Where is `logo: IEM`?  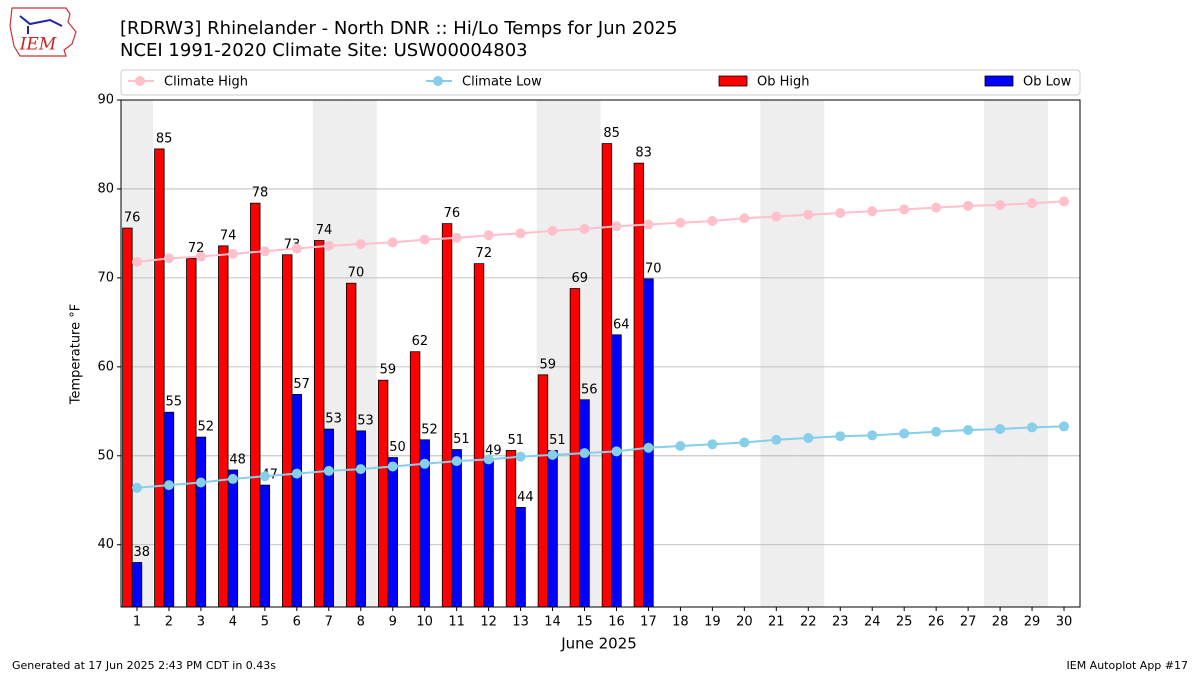
logo: IEM is located at coordinates (43, 32).